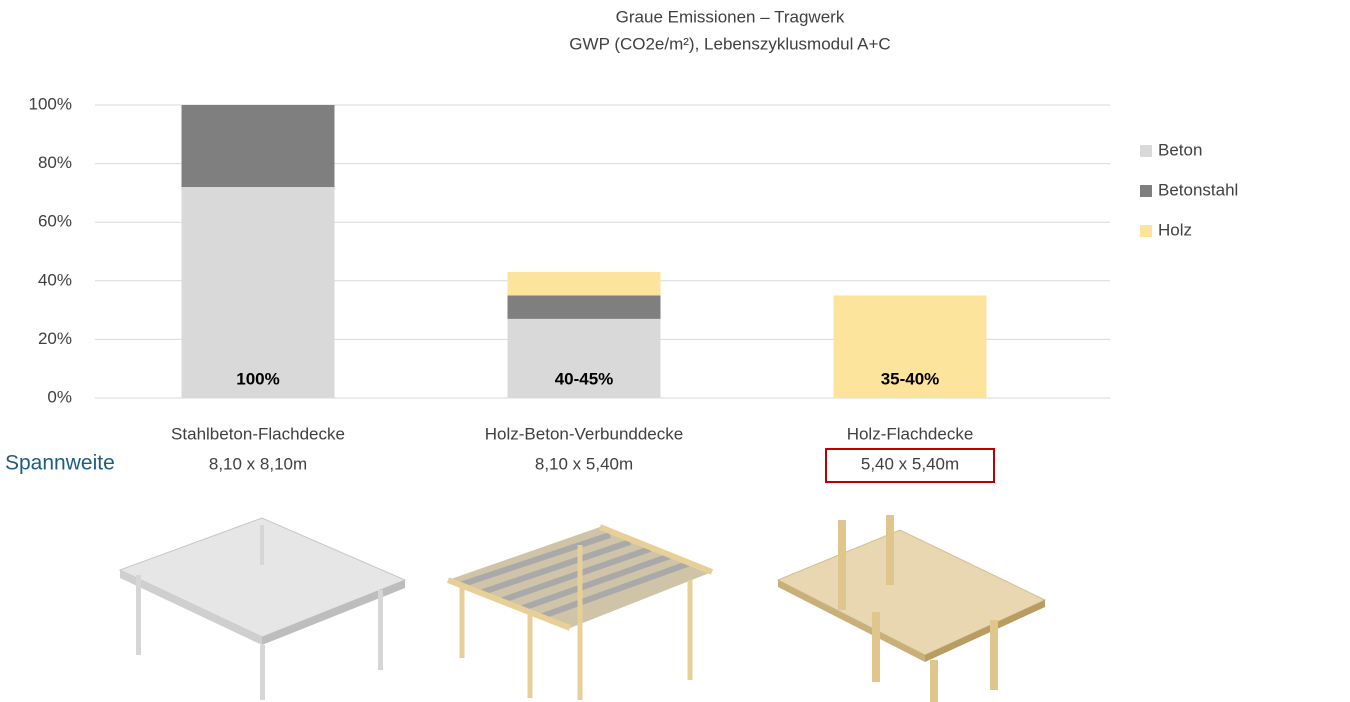  What do you see at coordinates (258, 463) in the screenshot?
I see `span-value: 8,10 x 8,10m` at bounding box center [258, 463].